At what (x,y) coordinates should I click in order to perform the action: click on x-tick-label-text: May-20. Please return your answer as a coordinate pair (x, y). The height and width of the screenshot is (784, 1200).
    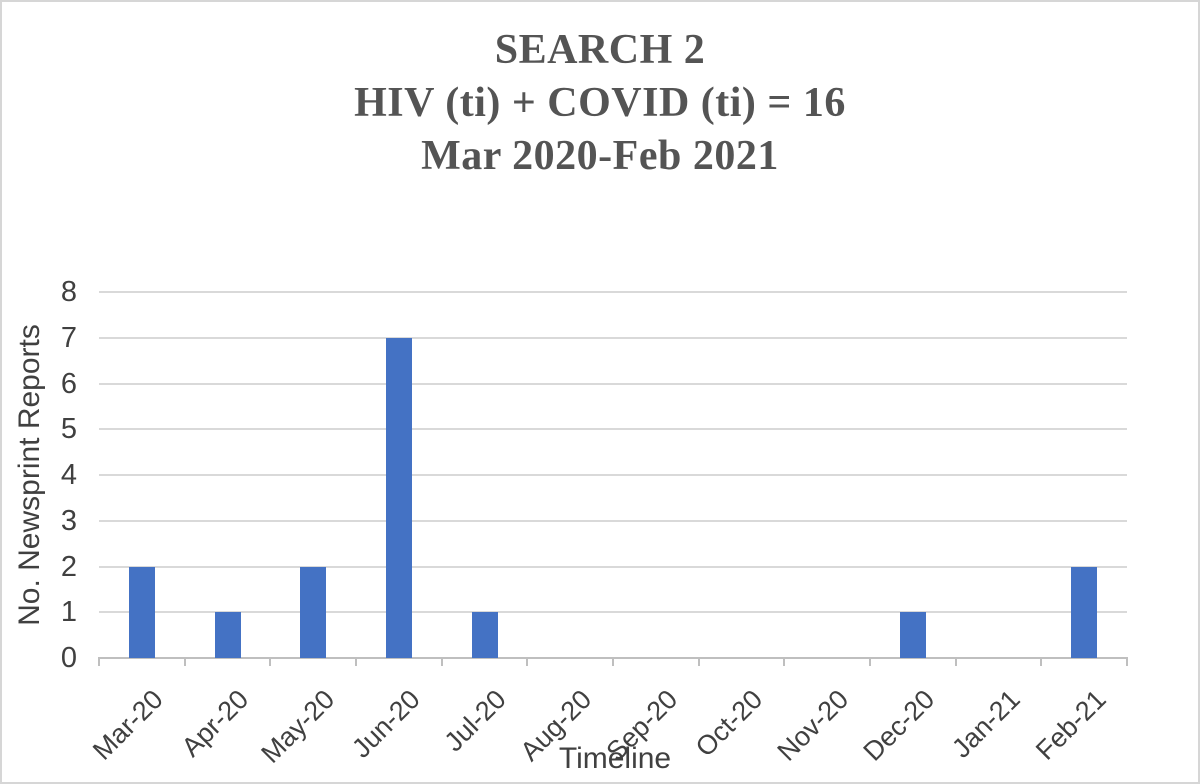
    Looking at the image, I should click on (298, 726).